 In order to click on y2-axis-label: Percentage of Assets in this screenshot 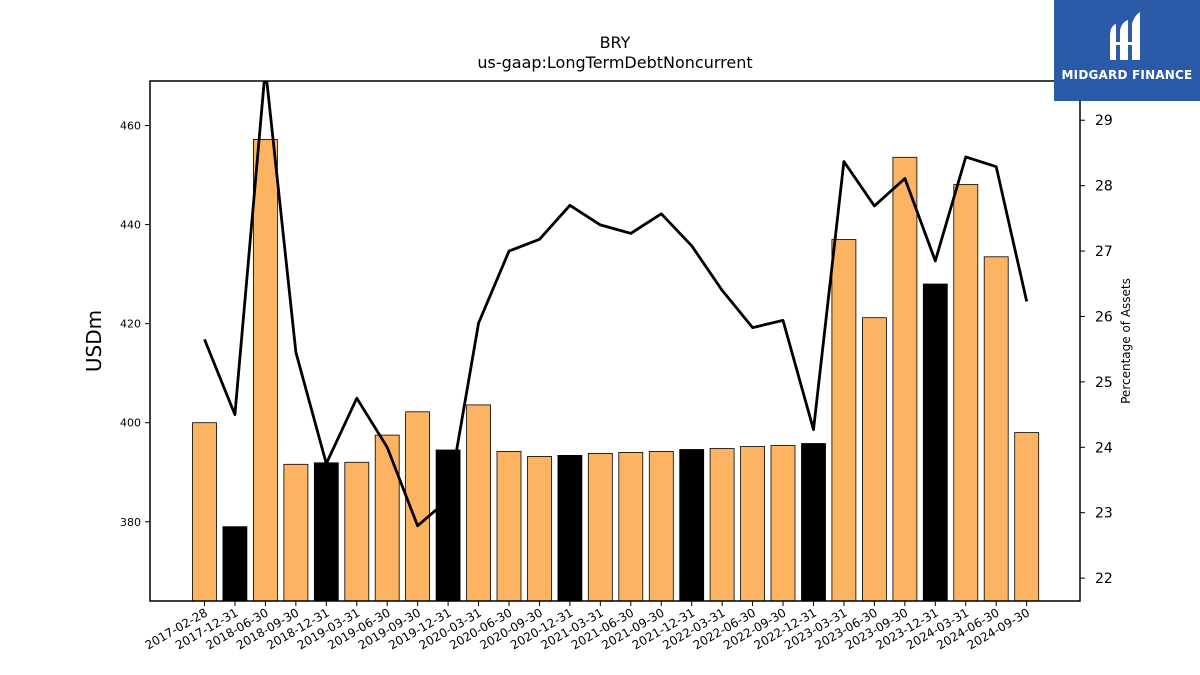, I will do `click(1126, 341)`.